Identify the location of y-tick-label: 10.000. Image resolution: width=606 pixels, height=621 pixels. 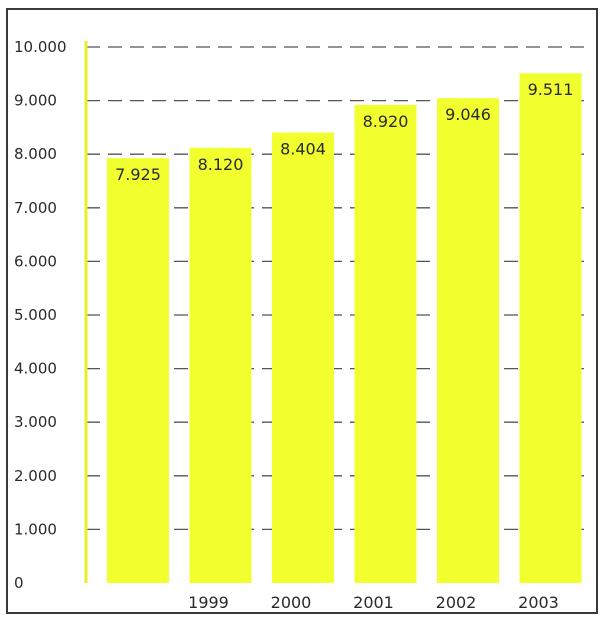
(40, 47).